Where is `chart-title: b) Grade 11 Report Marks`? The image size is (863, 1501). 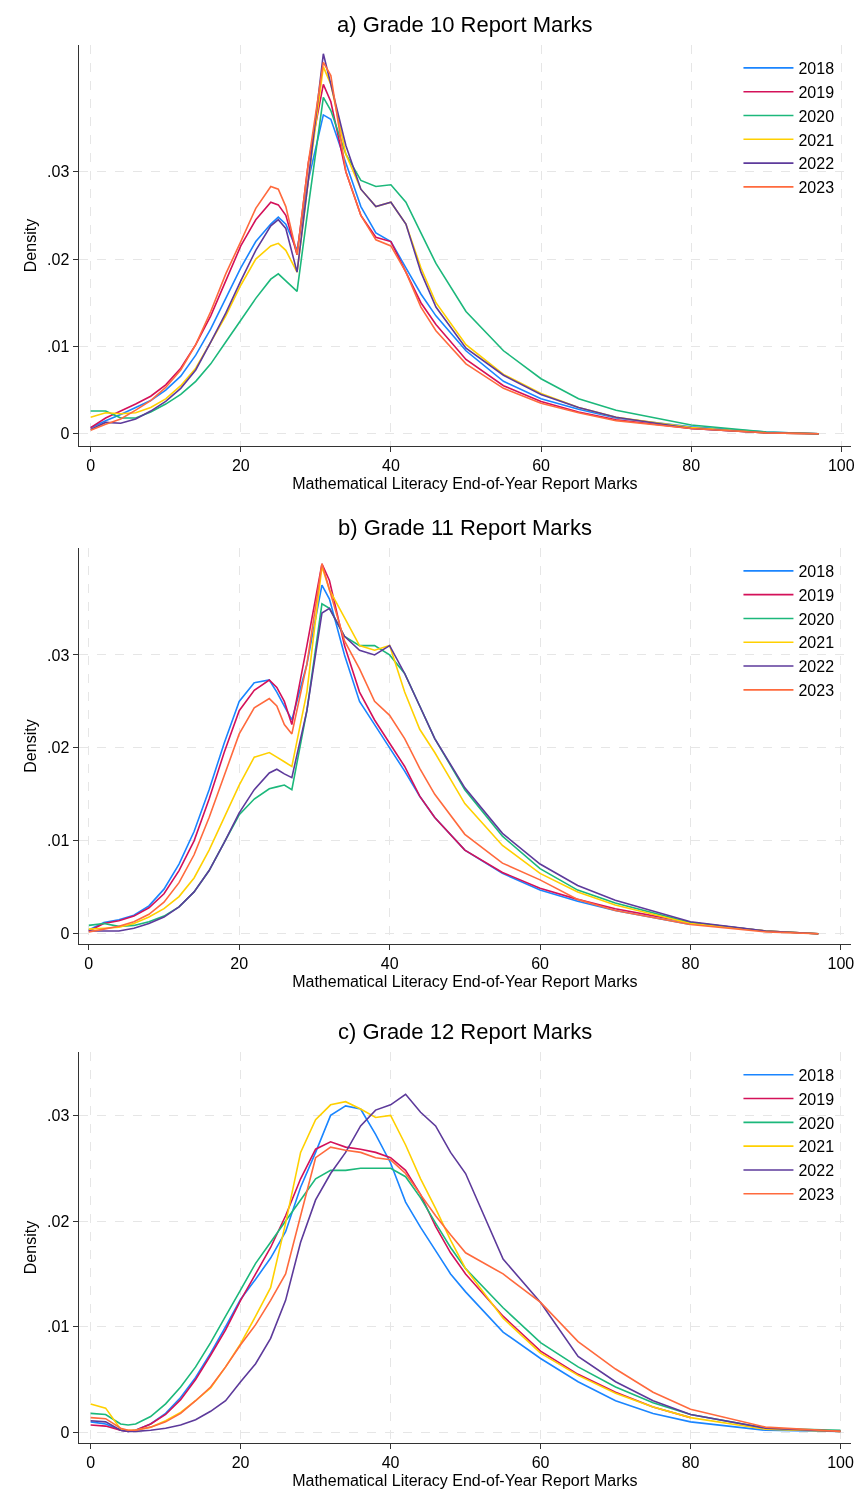
chart-title: b) Grade 11 Report Marks is located at coordinates (465, 527).